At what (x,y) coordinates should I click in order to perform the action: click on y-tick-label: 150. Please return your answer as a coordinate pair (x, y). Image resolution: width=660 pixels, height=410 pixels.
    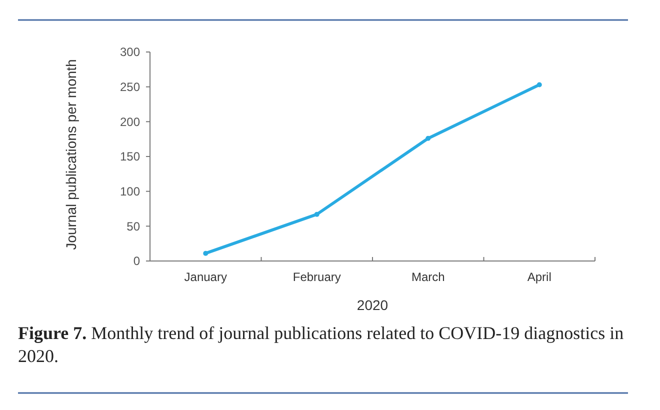
    Looking at the image, I should click on (130, 157).